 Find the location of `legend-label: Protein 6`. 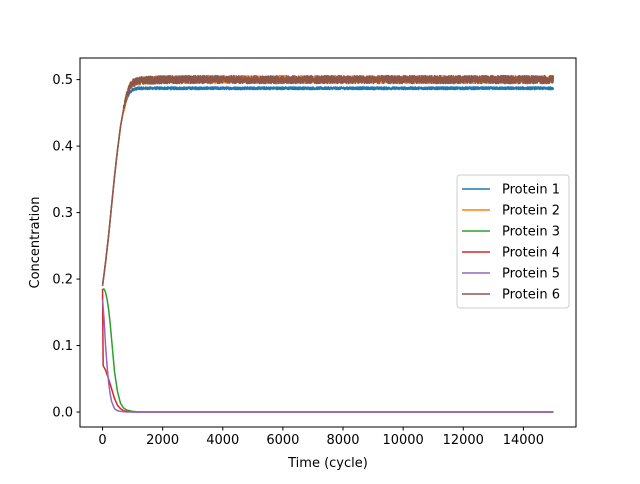

legend-label: Protein 6 is located at coordinates (531, 295).